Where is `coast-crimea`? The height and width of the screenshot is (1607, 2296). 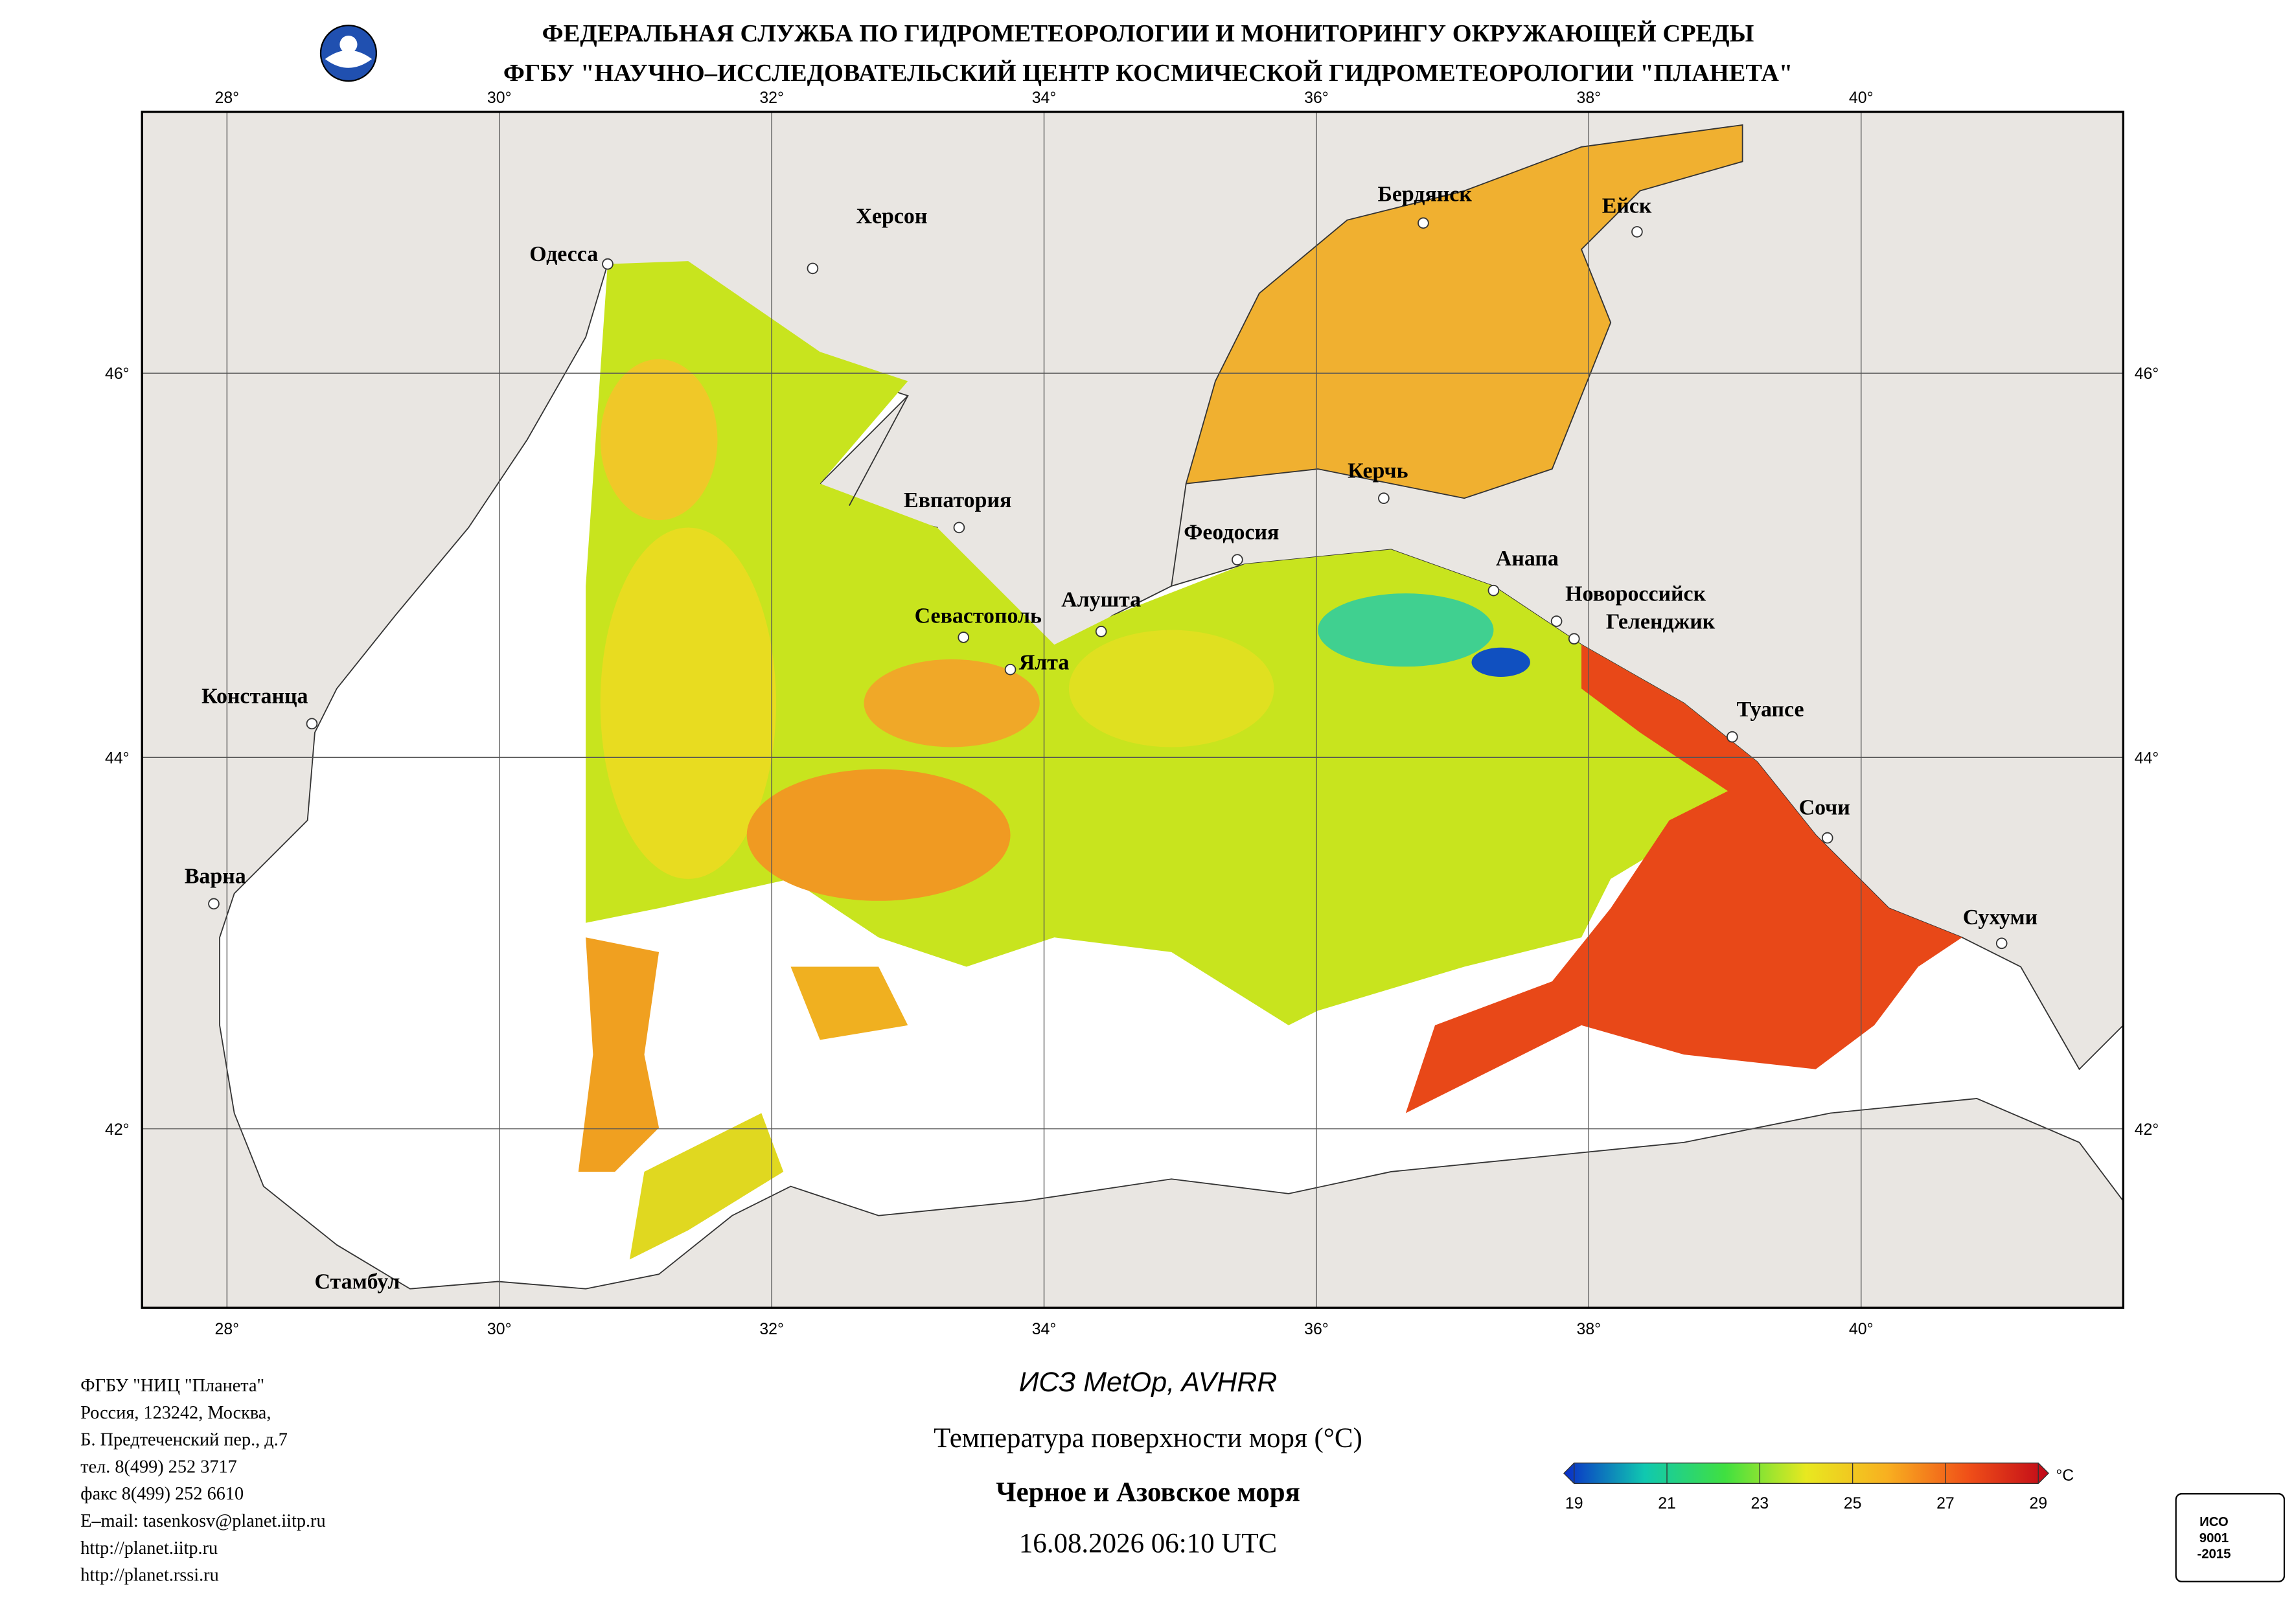
coast-crimea is located at coordinates (1018, 490).